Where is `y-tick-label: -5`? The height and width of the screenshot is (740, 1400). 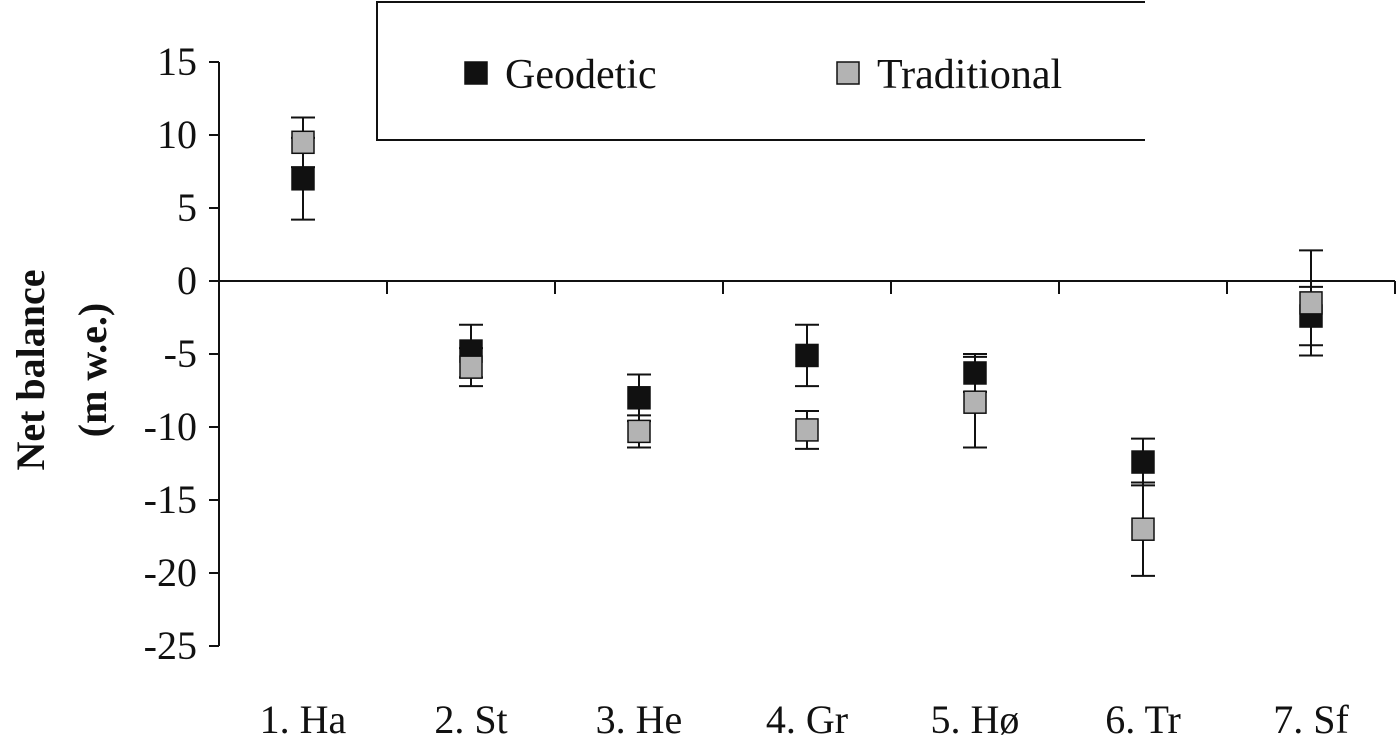 y-tick-label: -5 is located at coordinates (180, 353).